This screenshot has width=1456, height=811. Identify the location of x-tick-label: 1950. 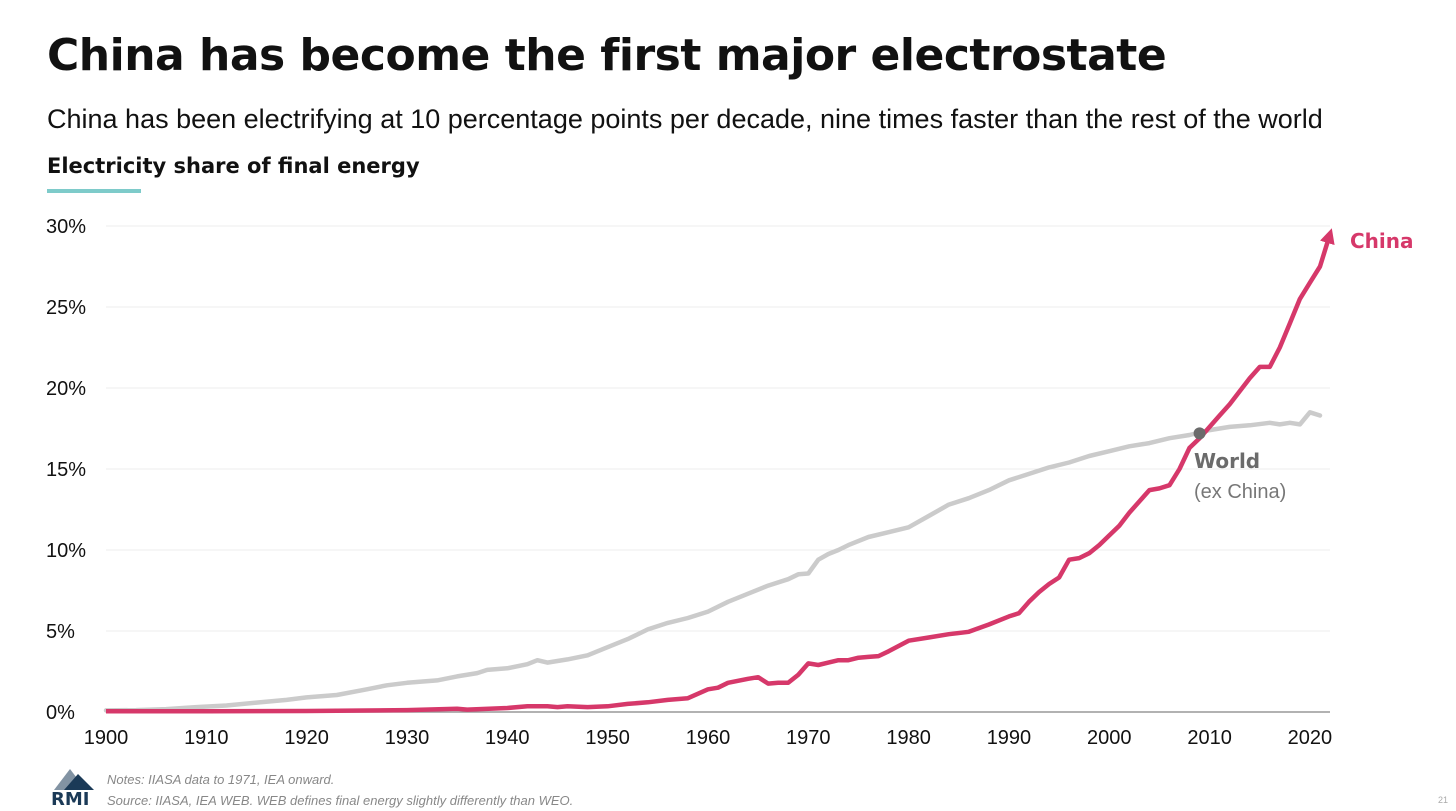
(607, 738).